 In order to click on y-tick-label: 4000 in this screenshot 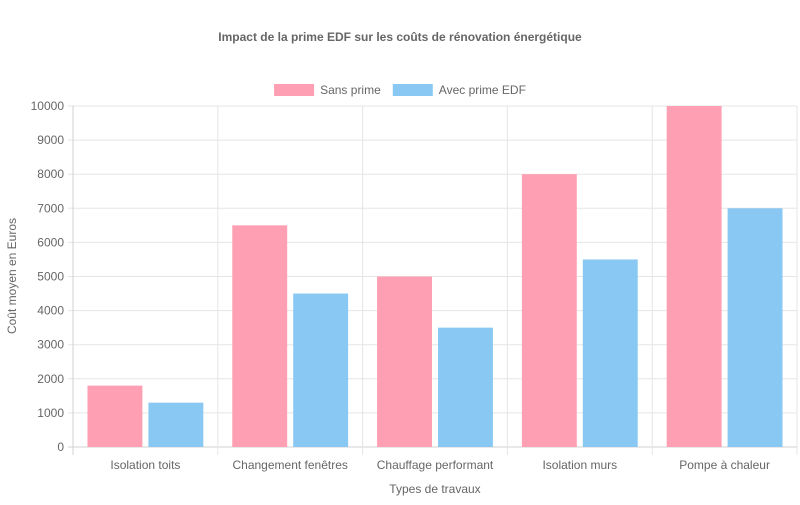, I will do `click(50, 311)`.